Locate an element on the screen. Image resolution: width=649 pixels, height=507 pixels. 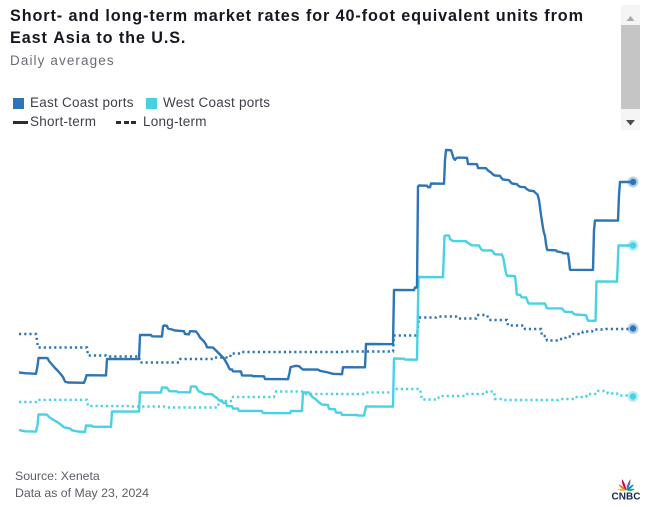
svg-text: CNBC is located at coordinates (626, 497).